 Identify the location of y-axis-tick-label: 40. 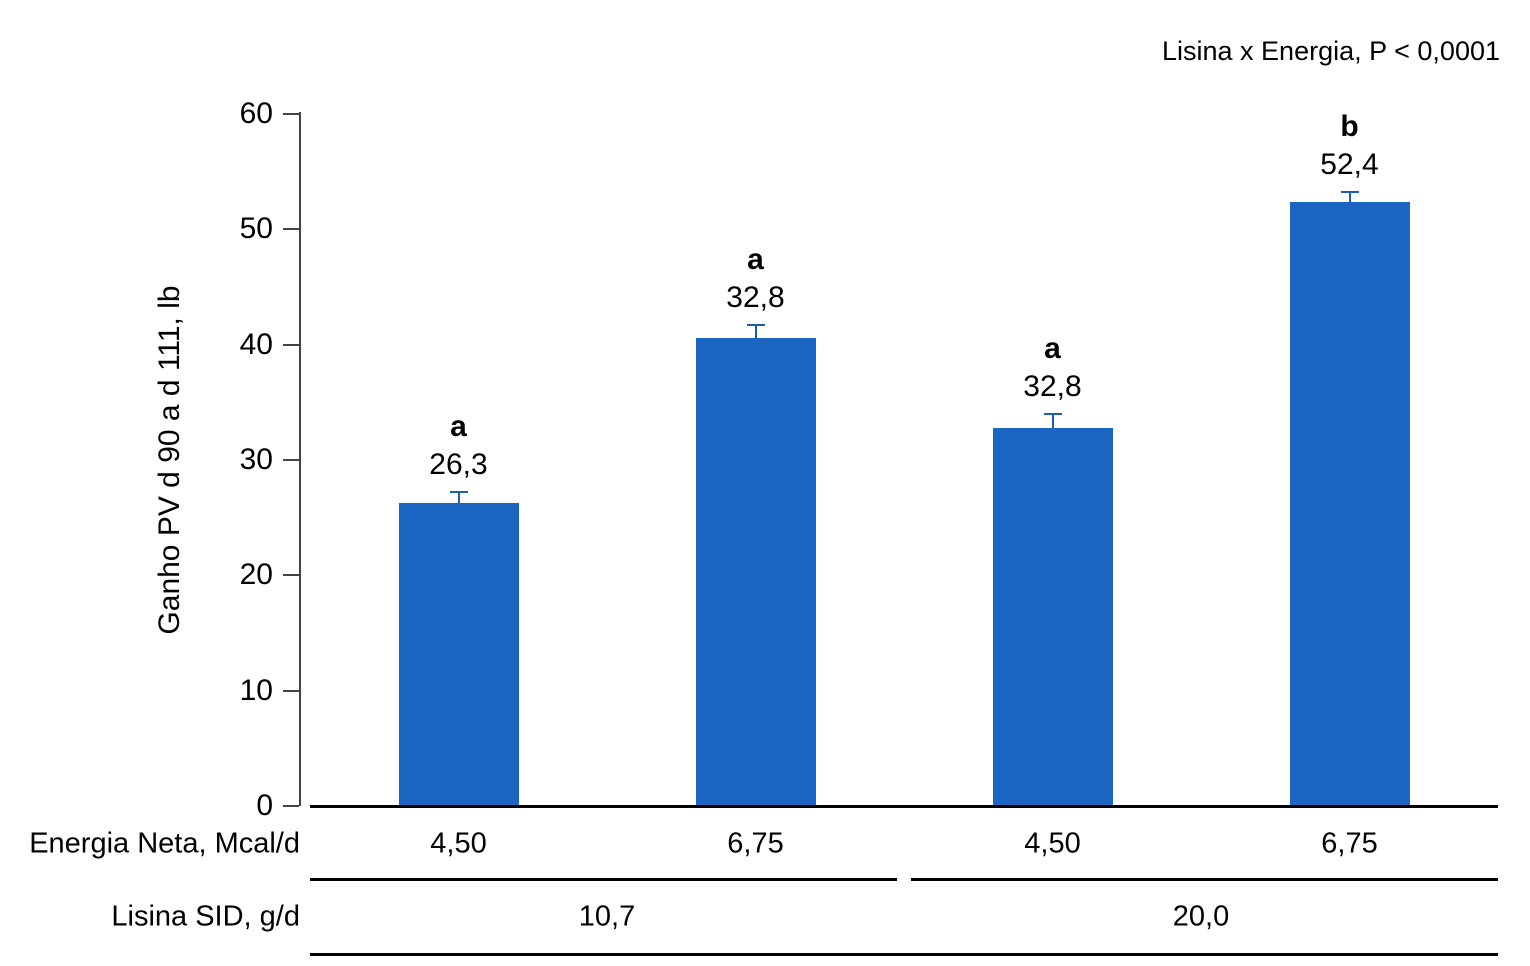
(256, 344).